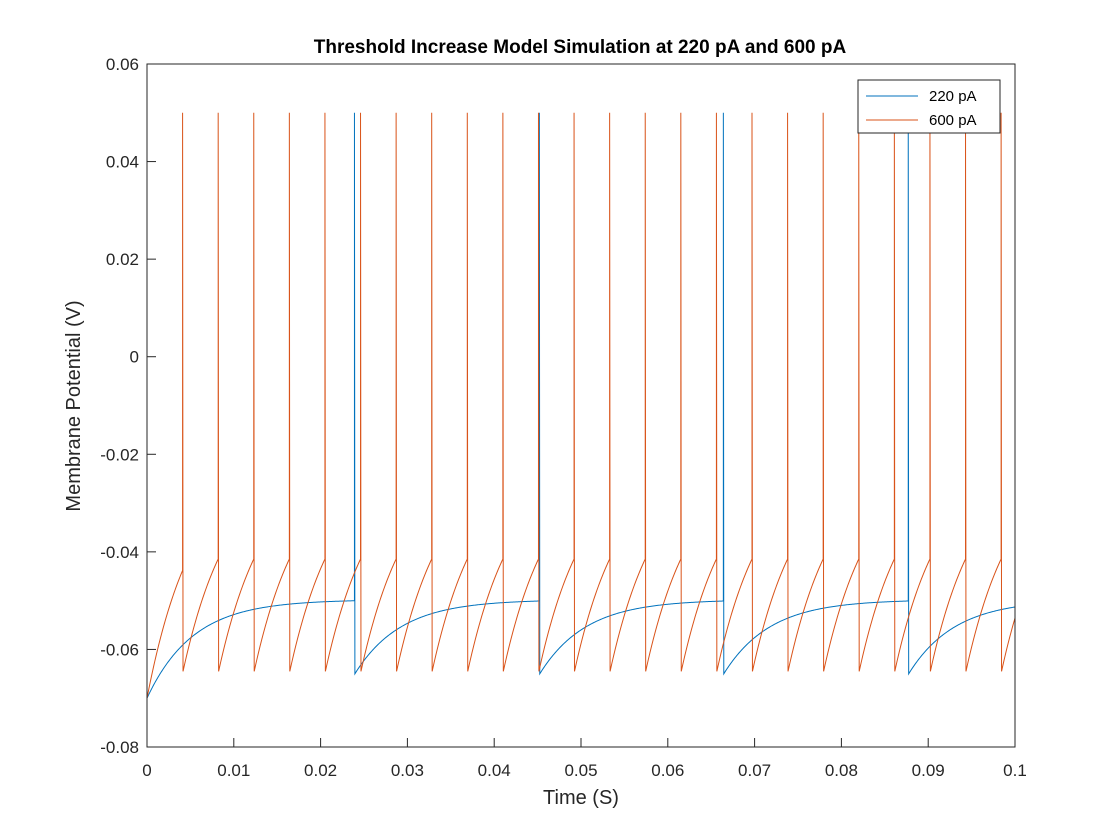 This screenshot has height=840, width=1120. What do you see at coordinates (754, 770) in the screenshot?
I see `x-tick-label: 0.07` at bounding box center [754, 770].